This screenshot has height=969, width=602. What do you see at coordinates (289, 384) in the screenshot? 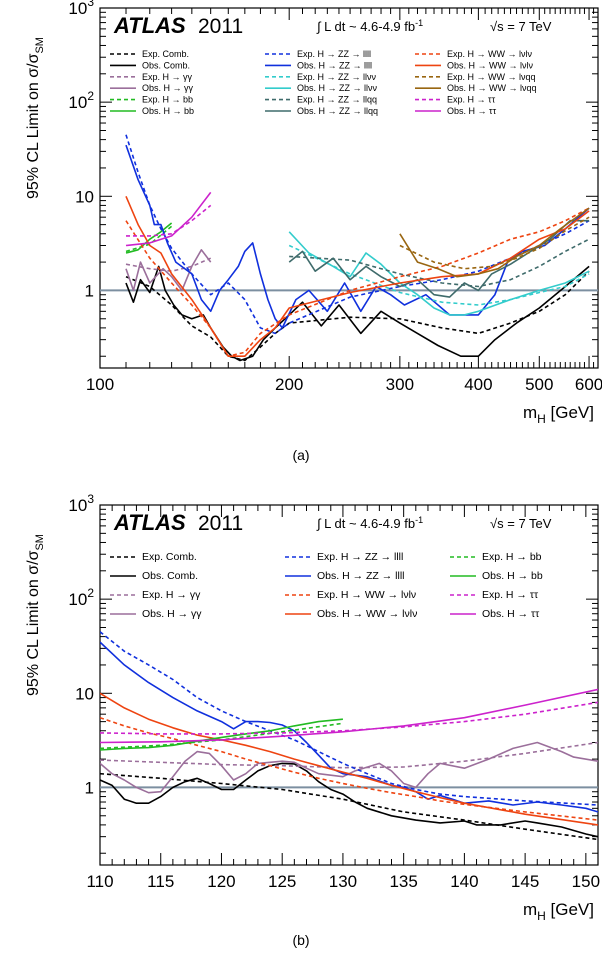
I see `x-tick-label: 200` at bounding box center [289, 384].